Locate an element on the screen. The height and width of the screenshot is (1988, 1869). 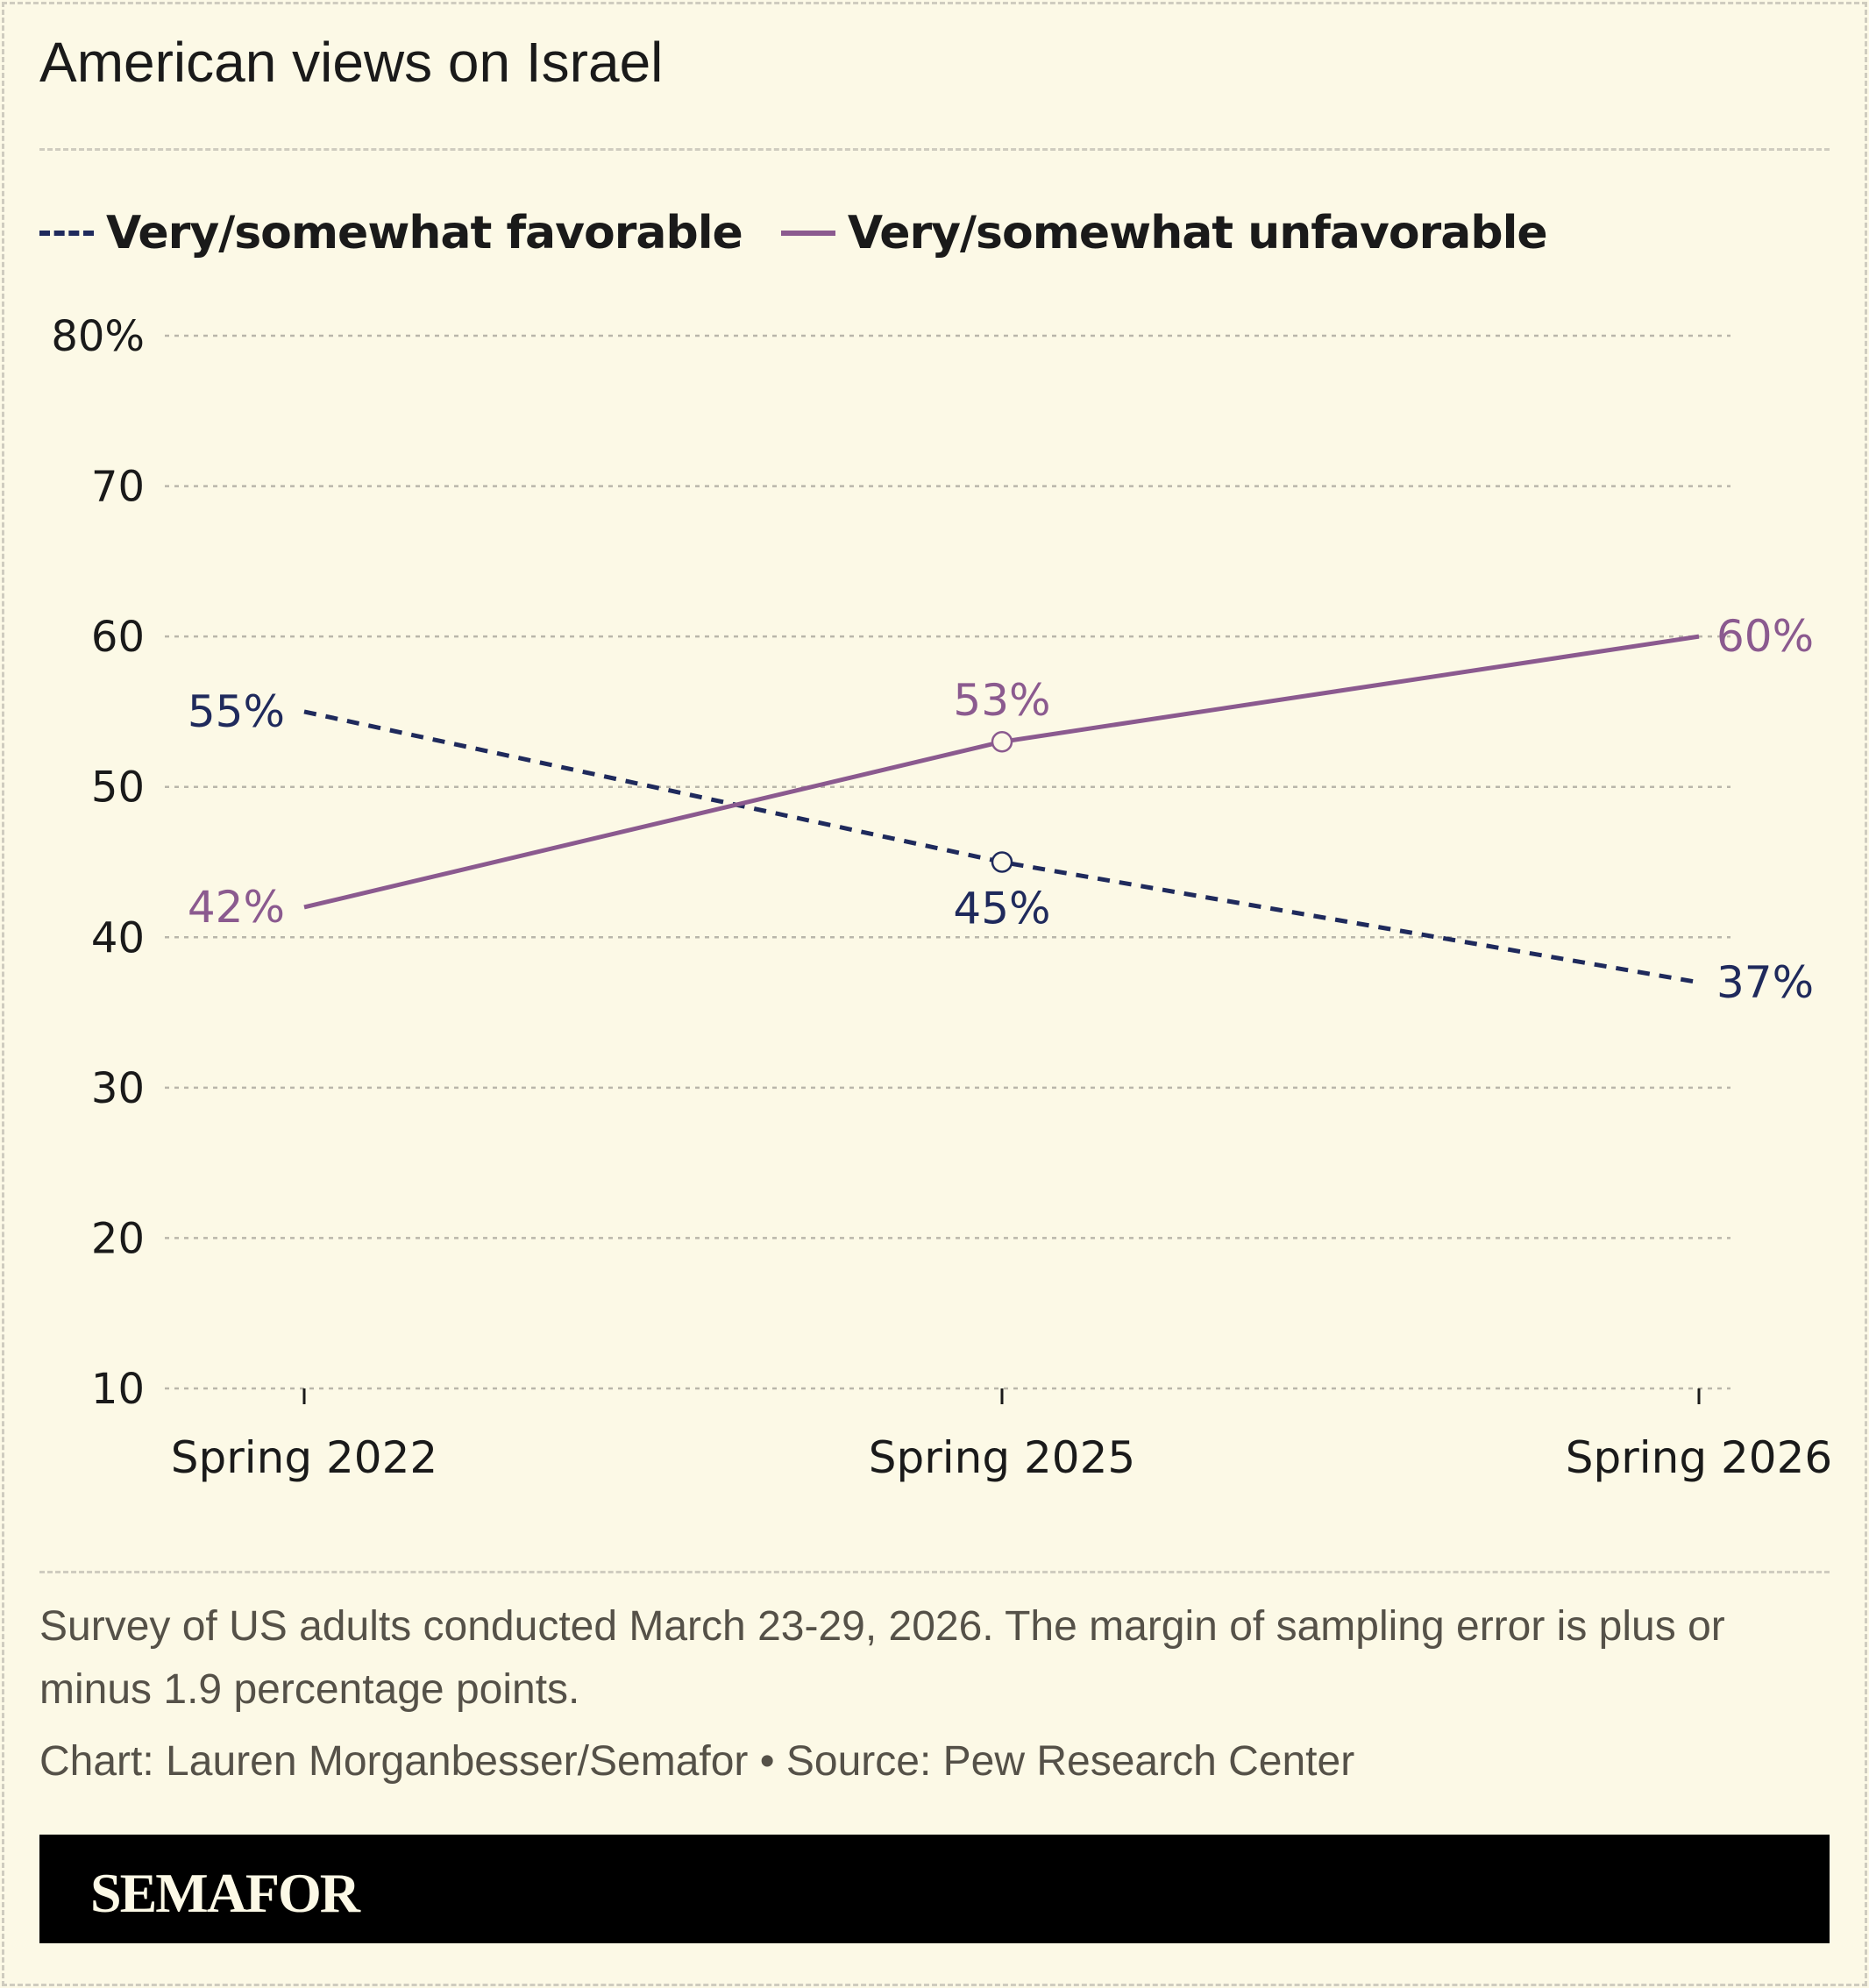
x-tick-label: Spring 2022 is located at coordinates (304, 1457).